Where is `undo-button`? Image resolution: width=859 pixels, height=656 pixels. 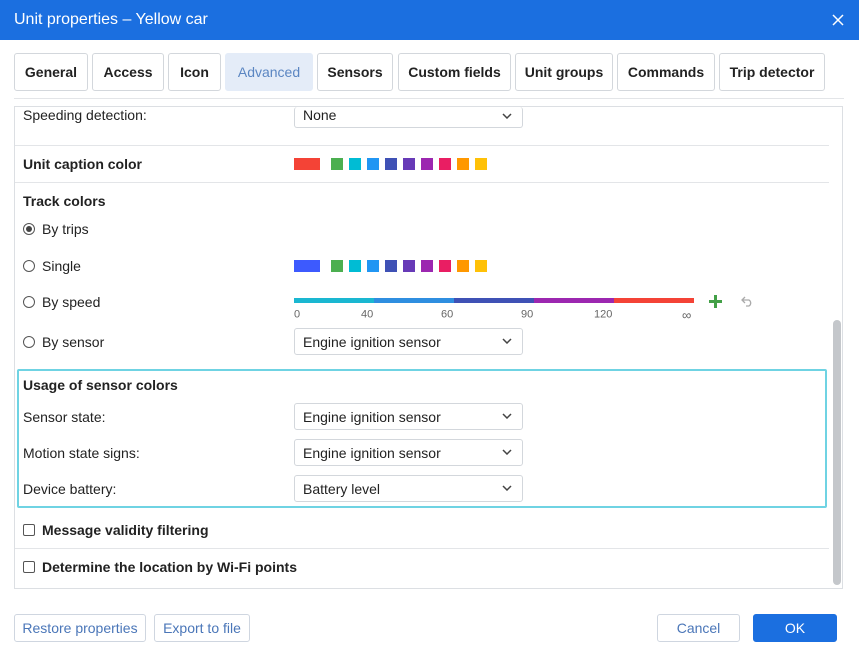 undo-button is located at coordinates (747, 301).